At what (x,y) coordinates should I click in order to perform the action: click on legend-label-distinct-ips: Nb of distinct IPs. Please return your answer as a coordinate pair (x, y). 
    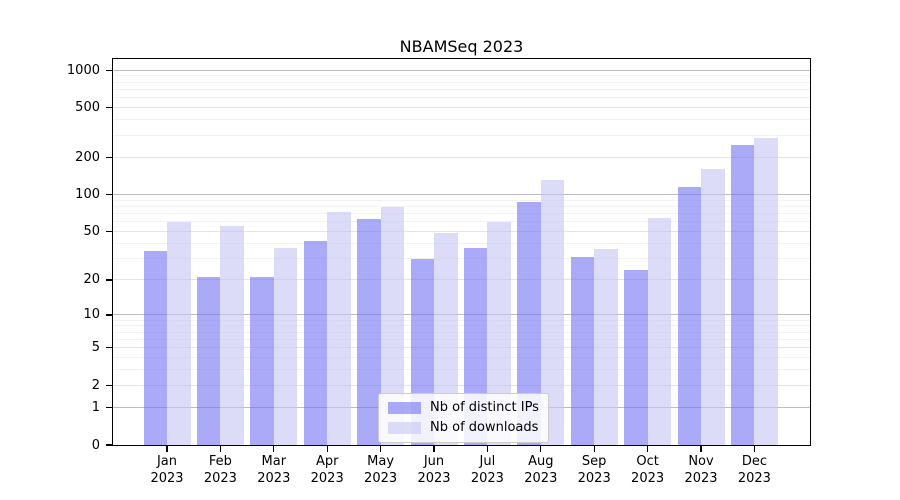
    Looking at the image, I should click on (484, 407).